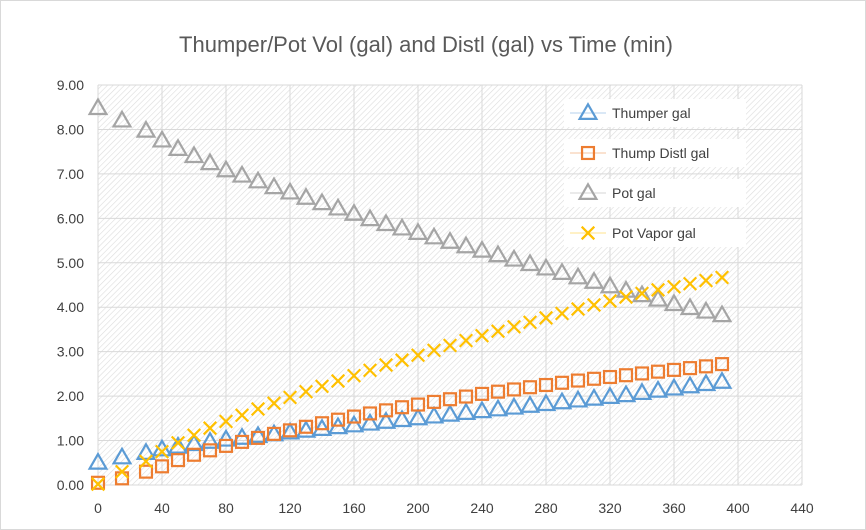  I want to click on x-tick-label: 360, so click(674, 508).